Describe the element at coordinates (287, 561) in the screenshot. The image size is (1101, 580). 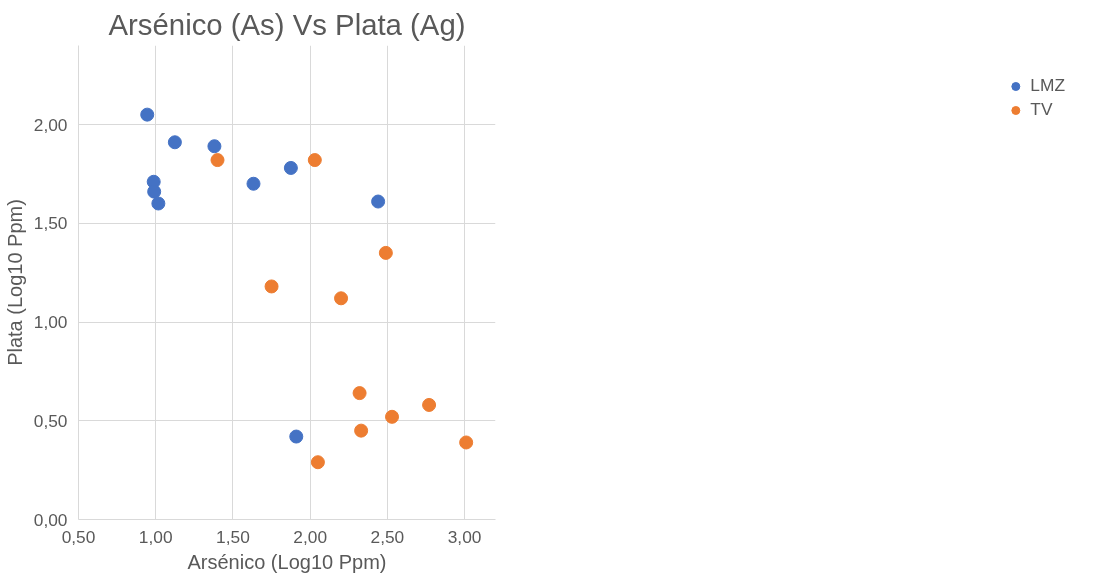
I see `x-axis-title: Arsénico (Log10 Ppm)` at that location.